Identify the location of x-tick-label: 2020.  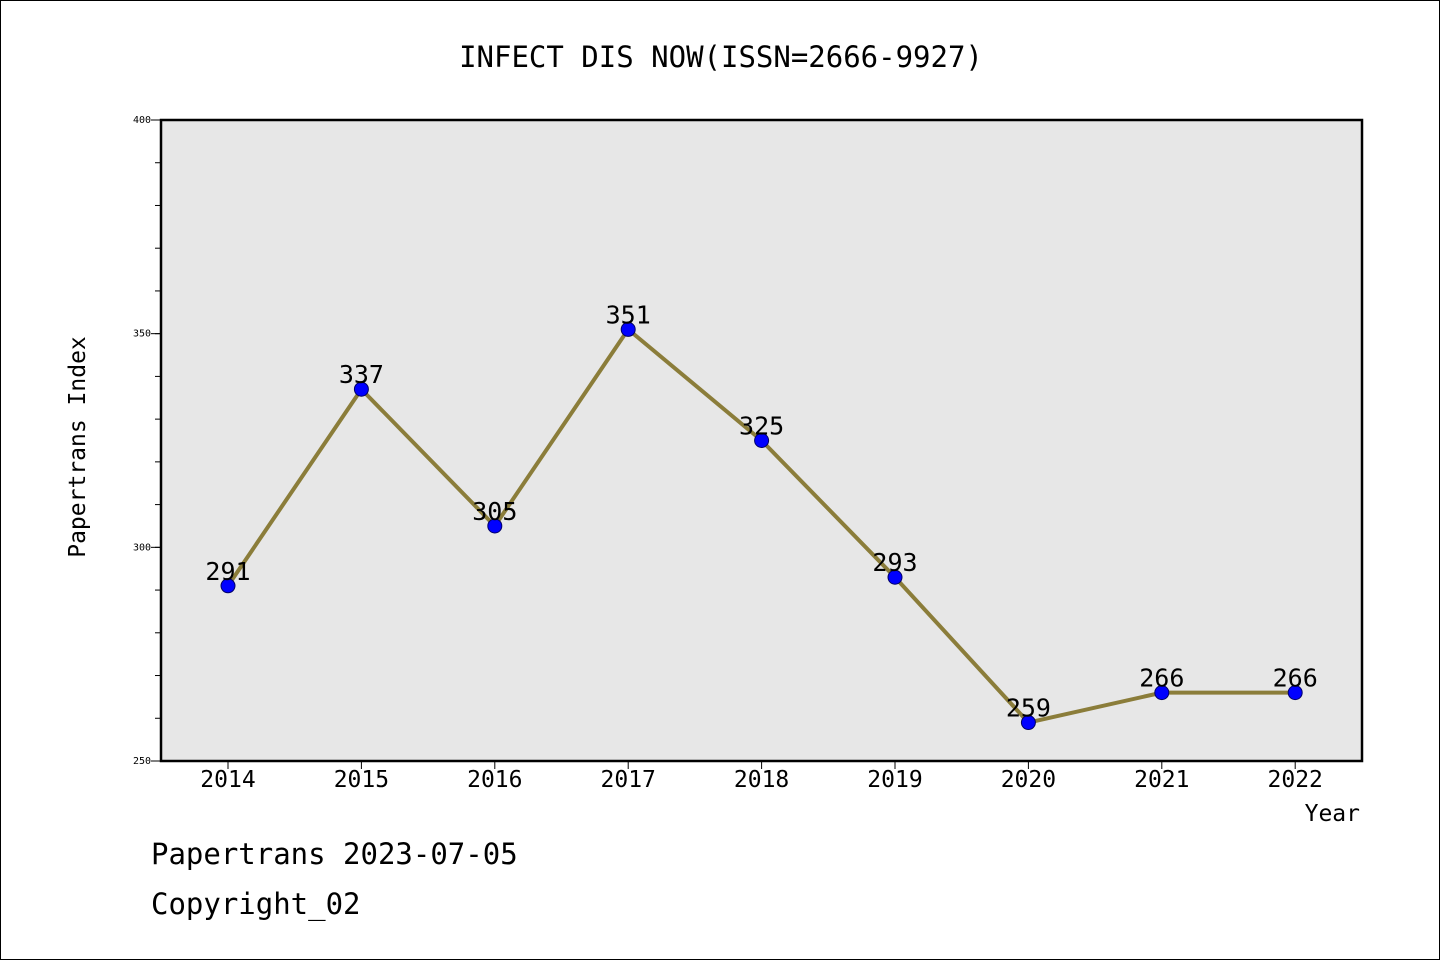
(1028, 780).